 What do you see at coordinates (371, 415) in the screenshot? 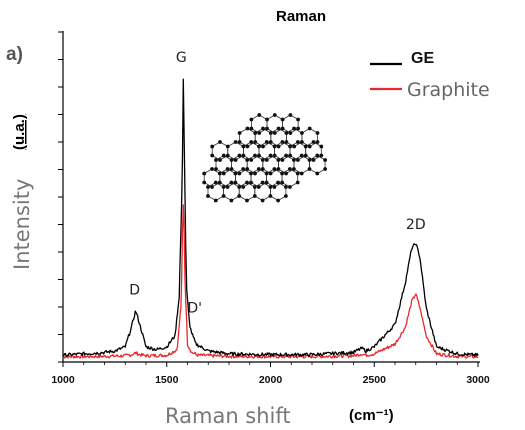
I see `x-axis-unit: (cm⁻¹)` at bounding box center [371, 415].